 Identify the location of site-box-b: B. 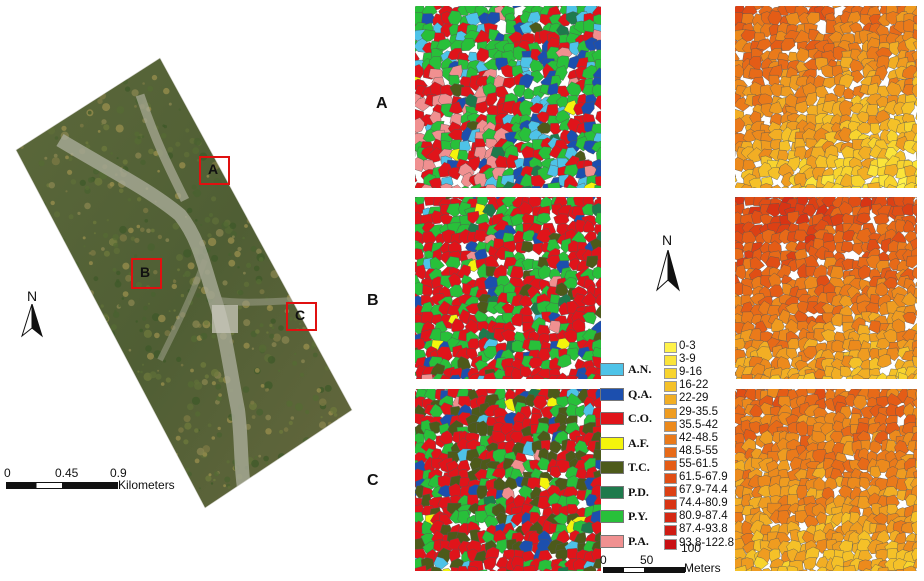
(146, 273).